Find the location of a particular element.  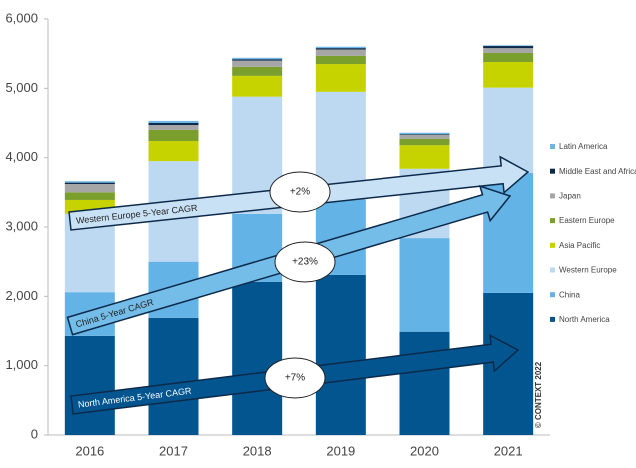

legend-label: Eastern Europe is located at coordinates (587, 220).